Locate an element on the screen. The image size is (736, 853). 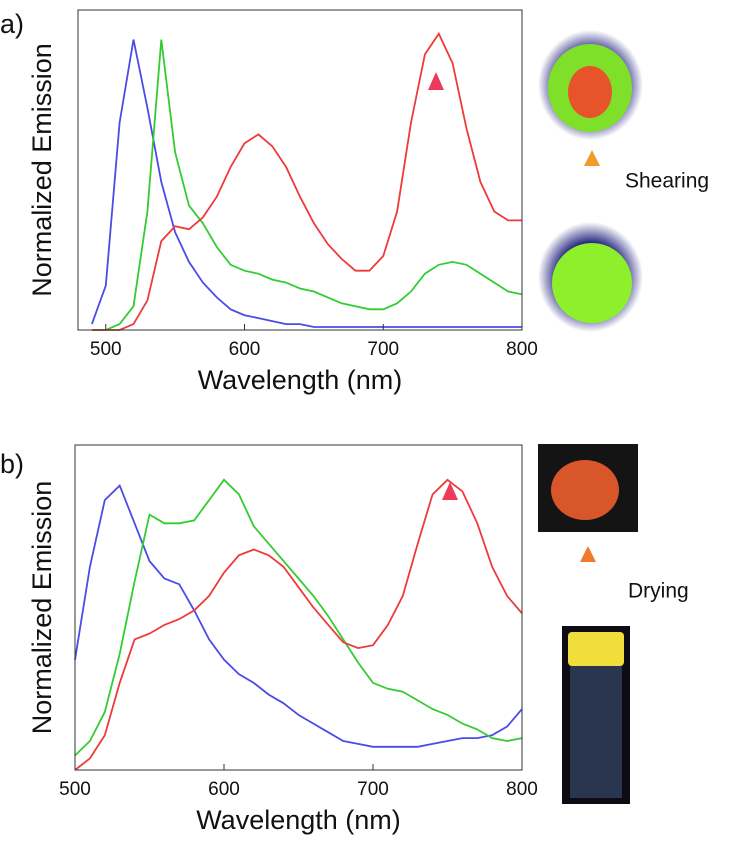
vial-cap is located at coordinates (596, 649).